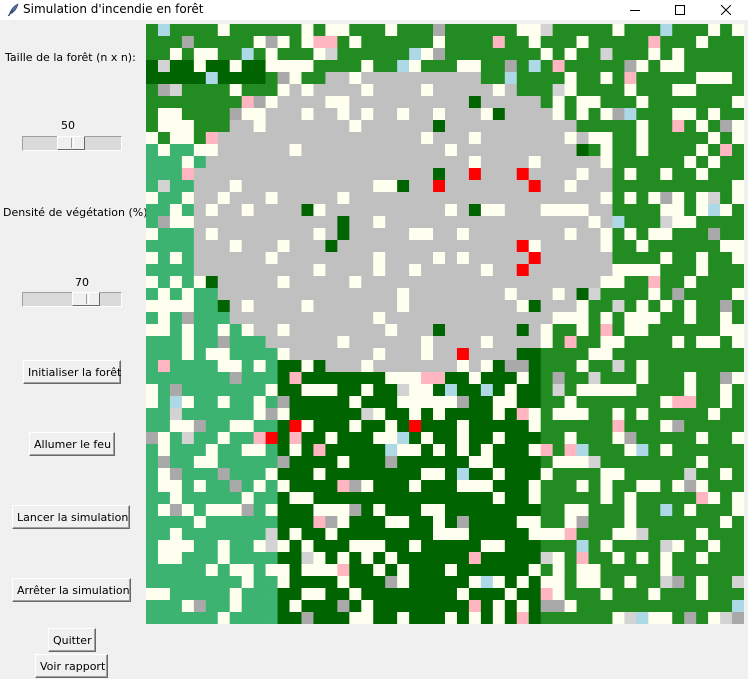 This screenshot has width=748, height=679. Describe the element at coordinates (71, 666) in the screenshot. I see `report-button: Voir rapport` at that location.